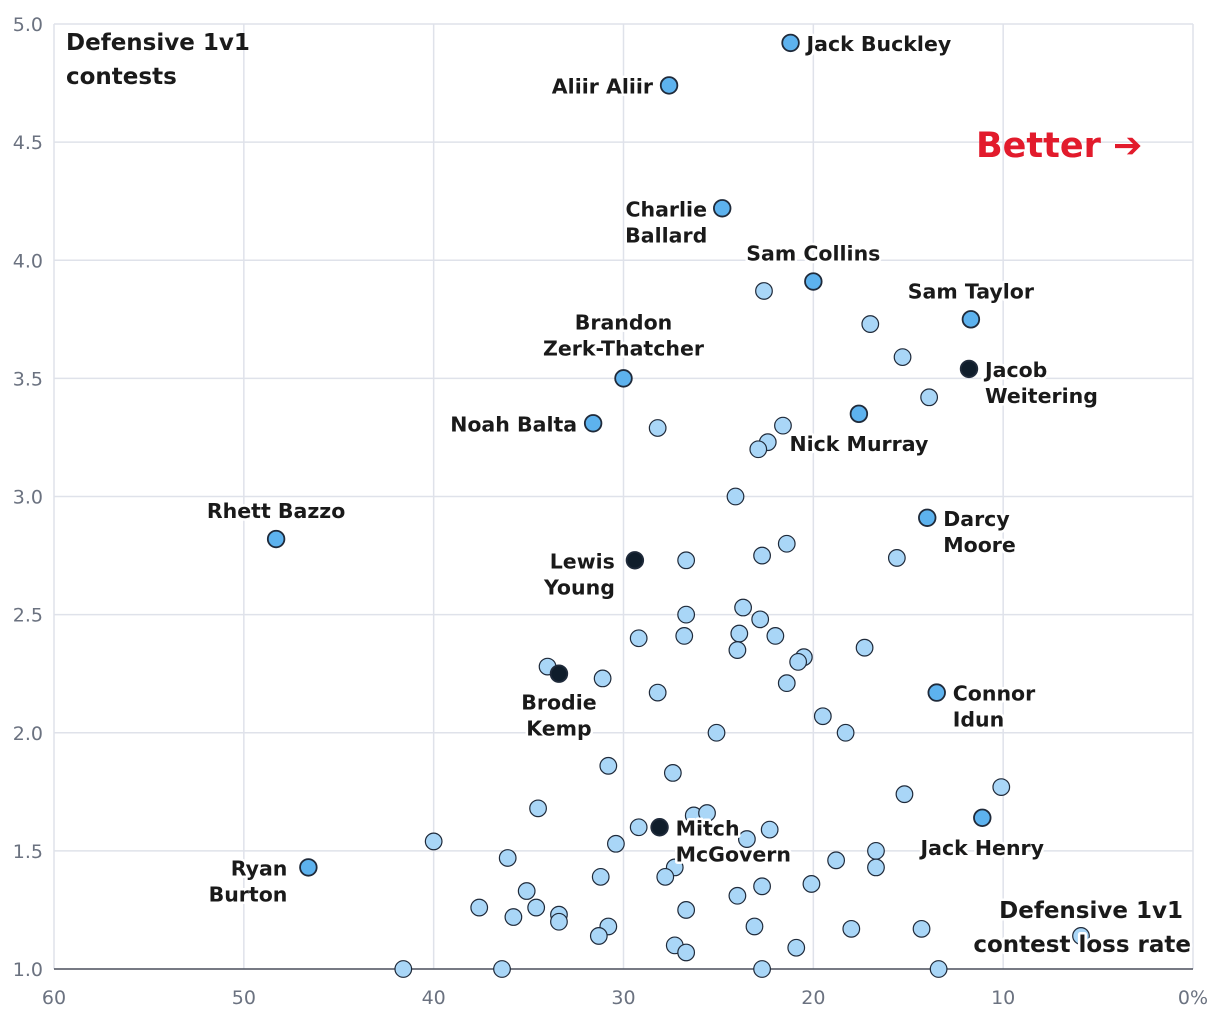 Image resolution: width=1220 pixels, height=1020 pixels. I want to click on point-label: Mitch McGovern, so click(733, 841).